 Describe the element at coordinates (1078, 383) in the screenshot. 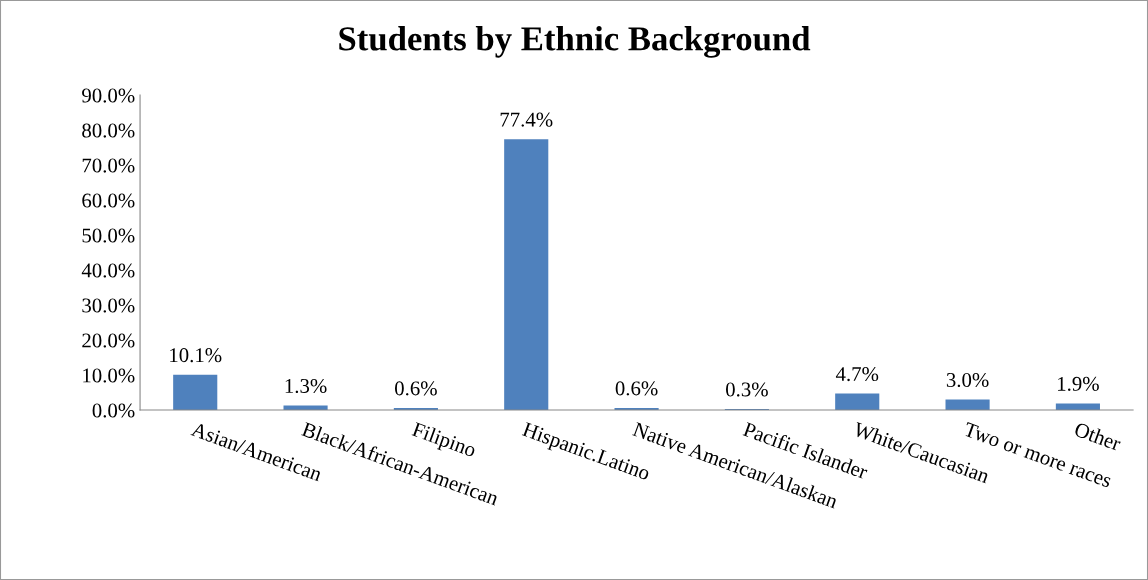

I see `data-label: 1.9%` at that location.